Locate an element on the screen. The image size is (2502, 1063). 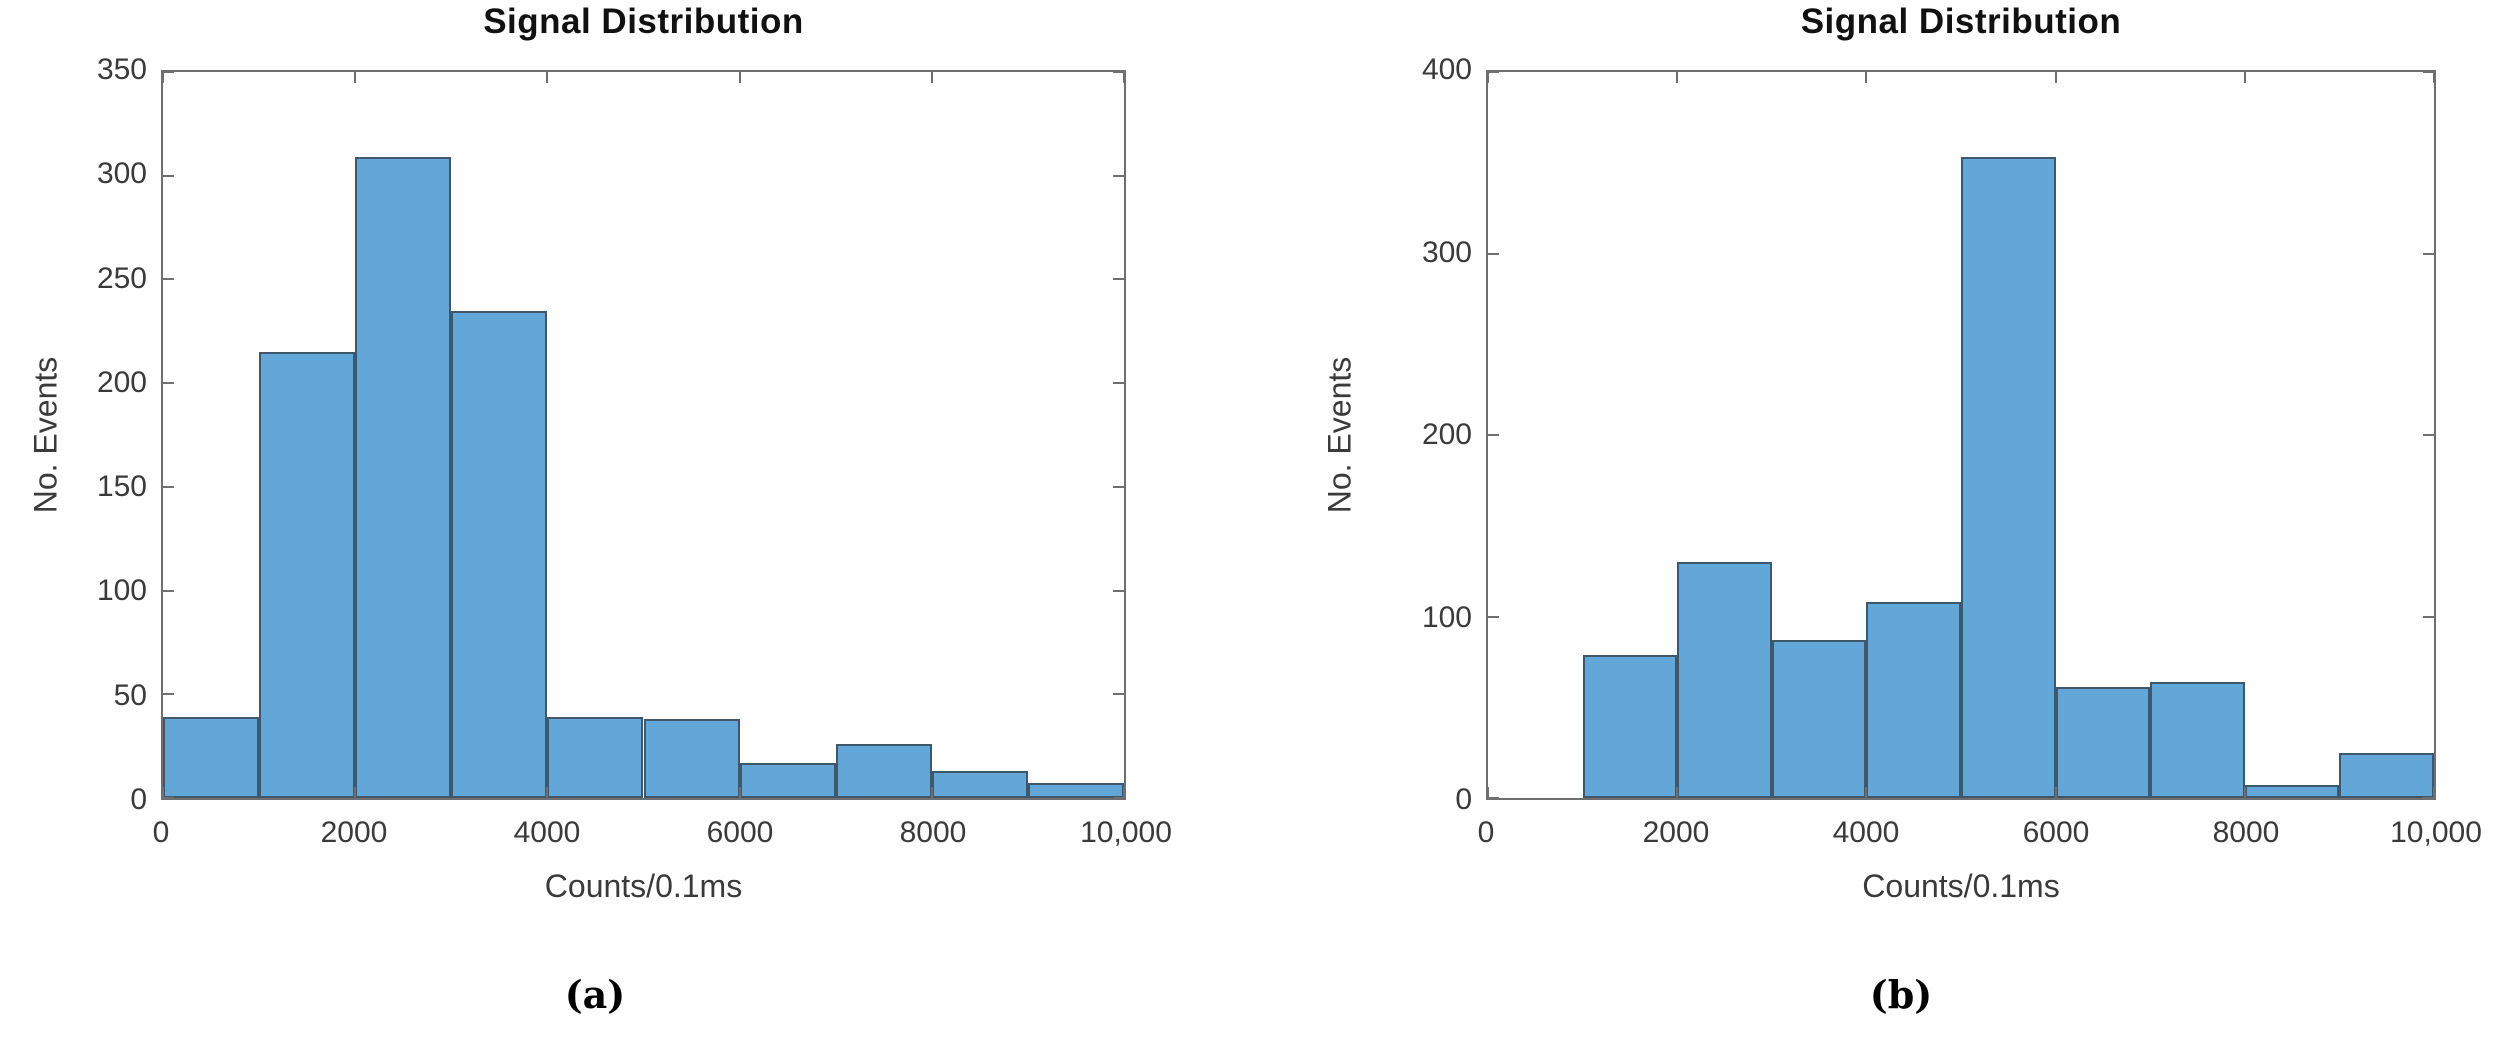
y-tick-label: 50 is located at coordinates (130, 695).